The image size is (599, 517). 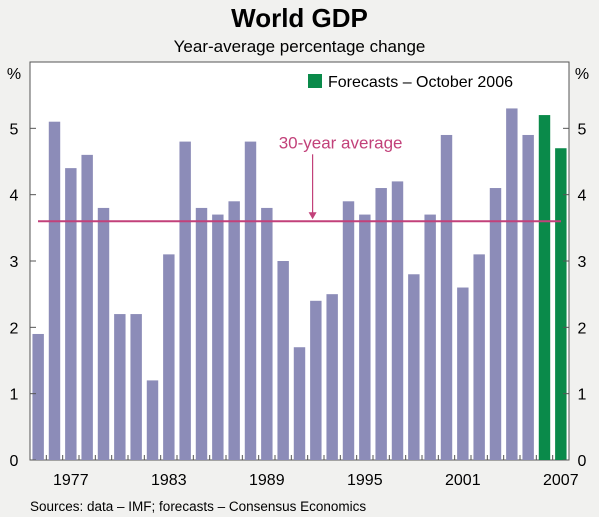 What do you see at coordinates (169, 480) in the screenshot?
I see `x-tick-label-1983: 1983` at bounding box center [169, 480].